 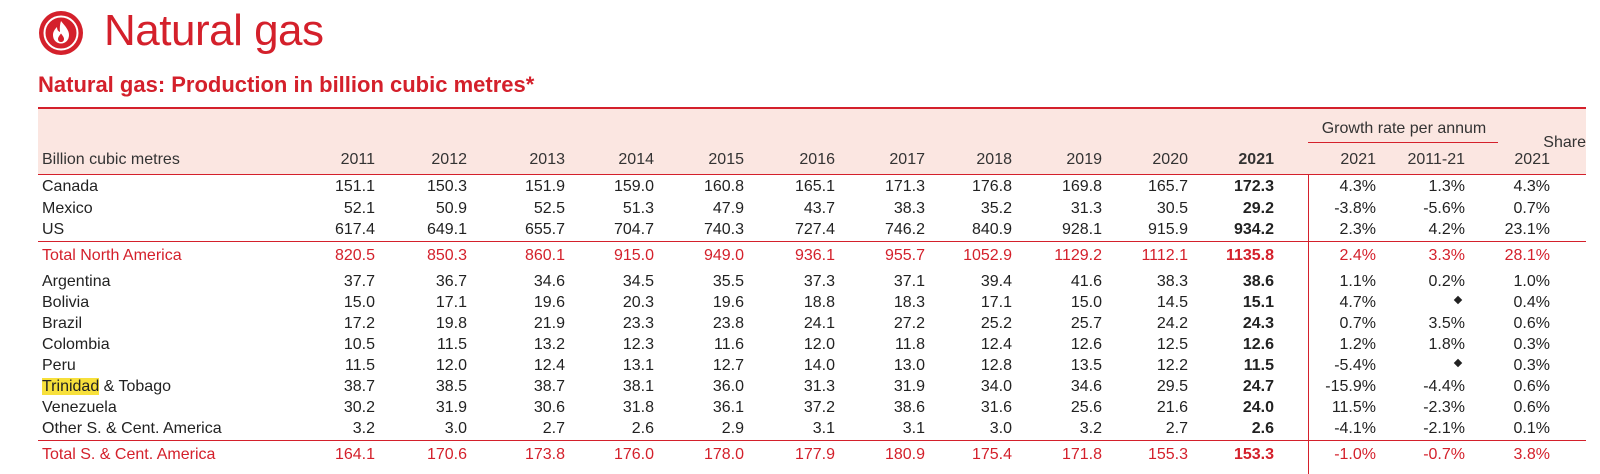 I want to click on value-cell: 150.3, so click(x=446, y=186).